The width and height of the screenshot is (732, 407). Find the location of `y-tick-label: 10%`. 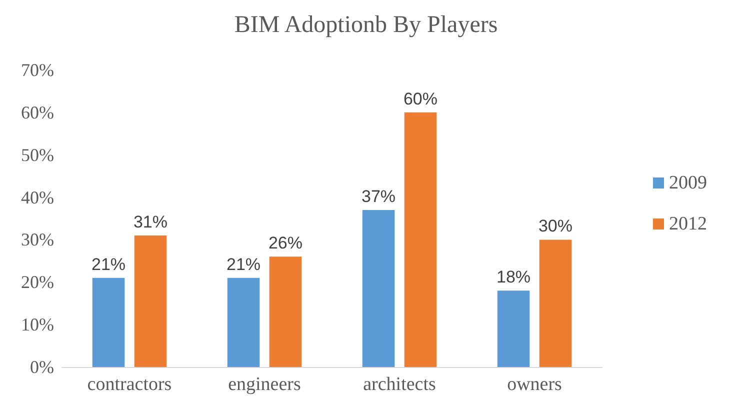

y-tick-label: 10% is located at coordinates (37, 324).